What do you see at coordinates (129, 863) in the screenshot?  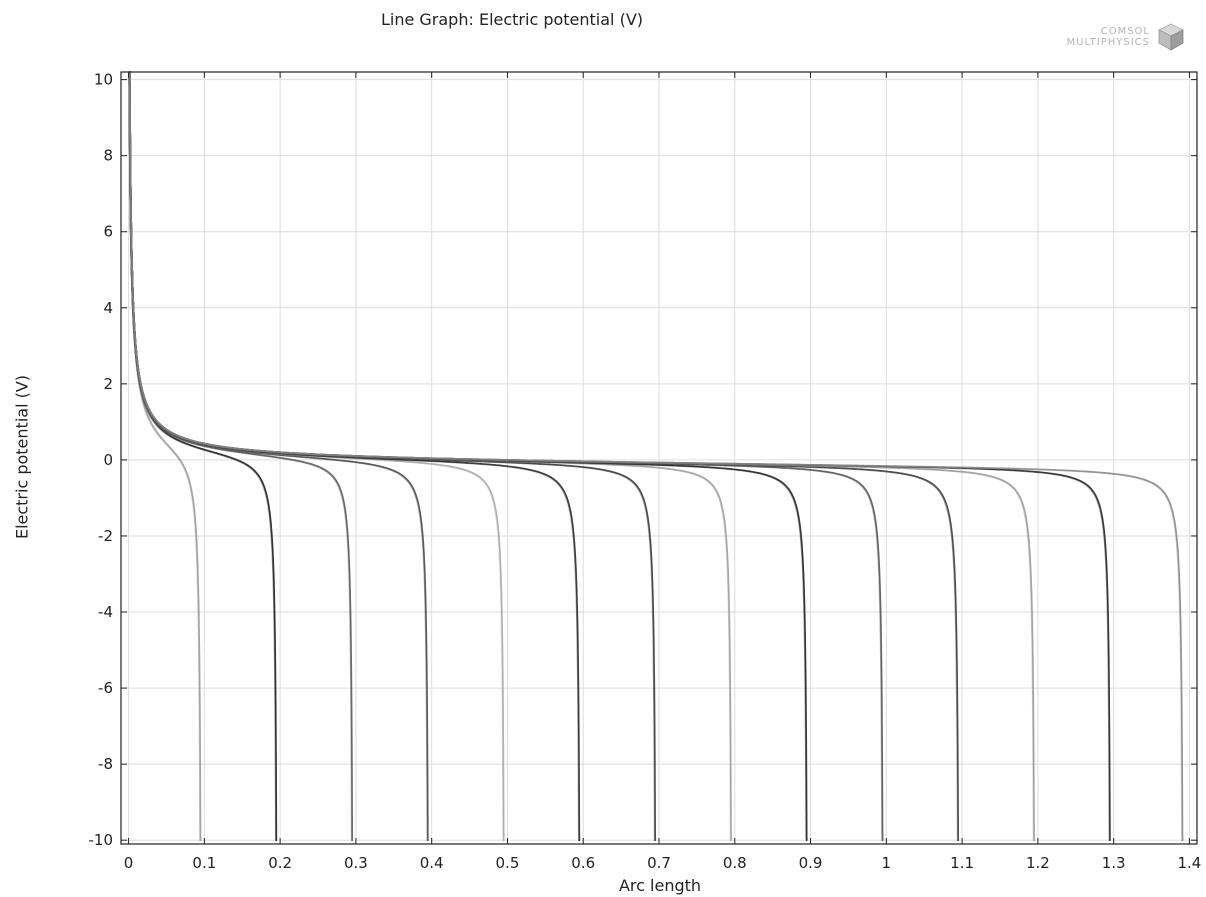 I see `x-tick-label: 0` at bounding box center [129, 863].